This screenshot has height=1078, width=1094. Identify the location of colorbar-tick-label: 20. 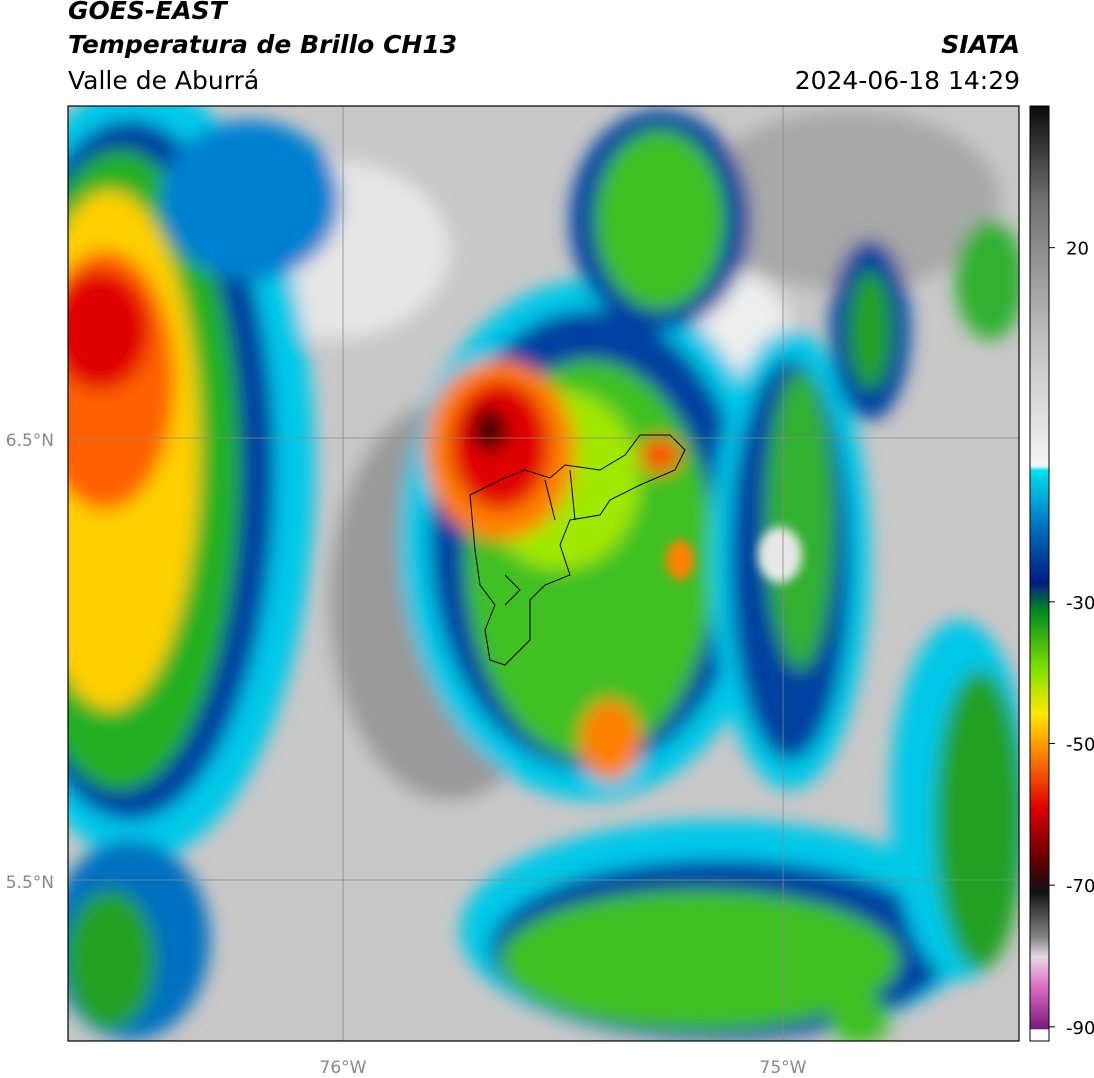
(1077, 249).